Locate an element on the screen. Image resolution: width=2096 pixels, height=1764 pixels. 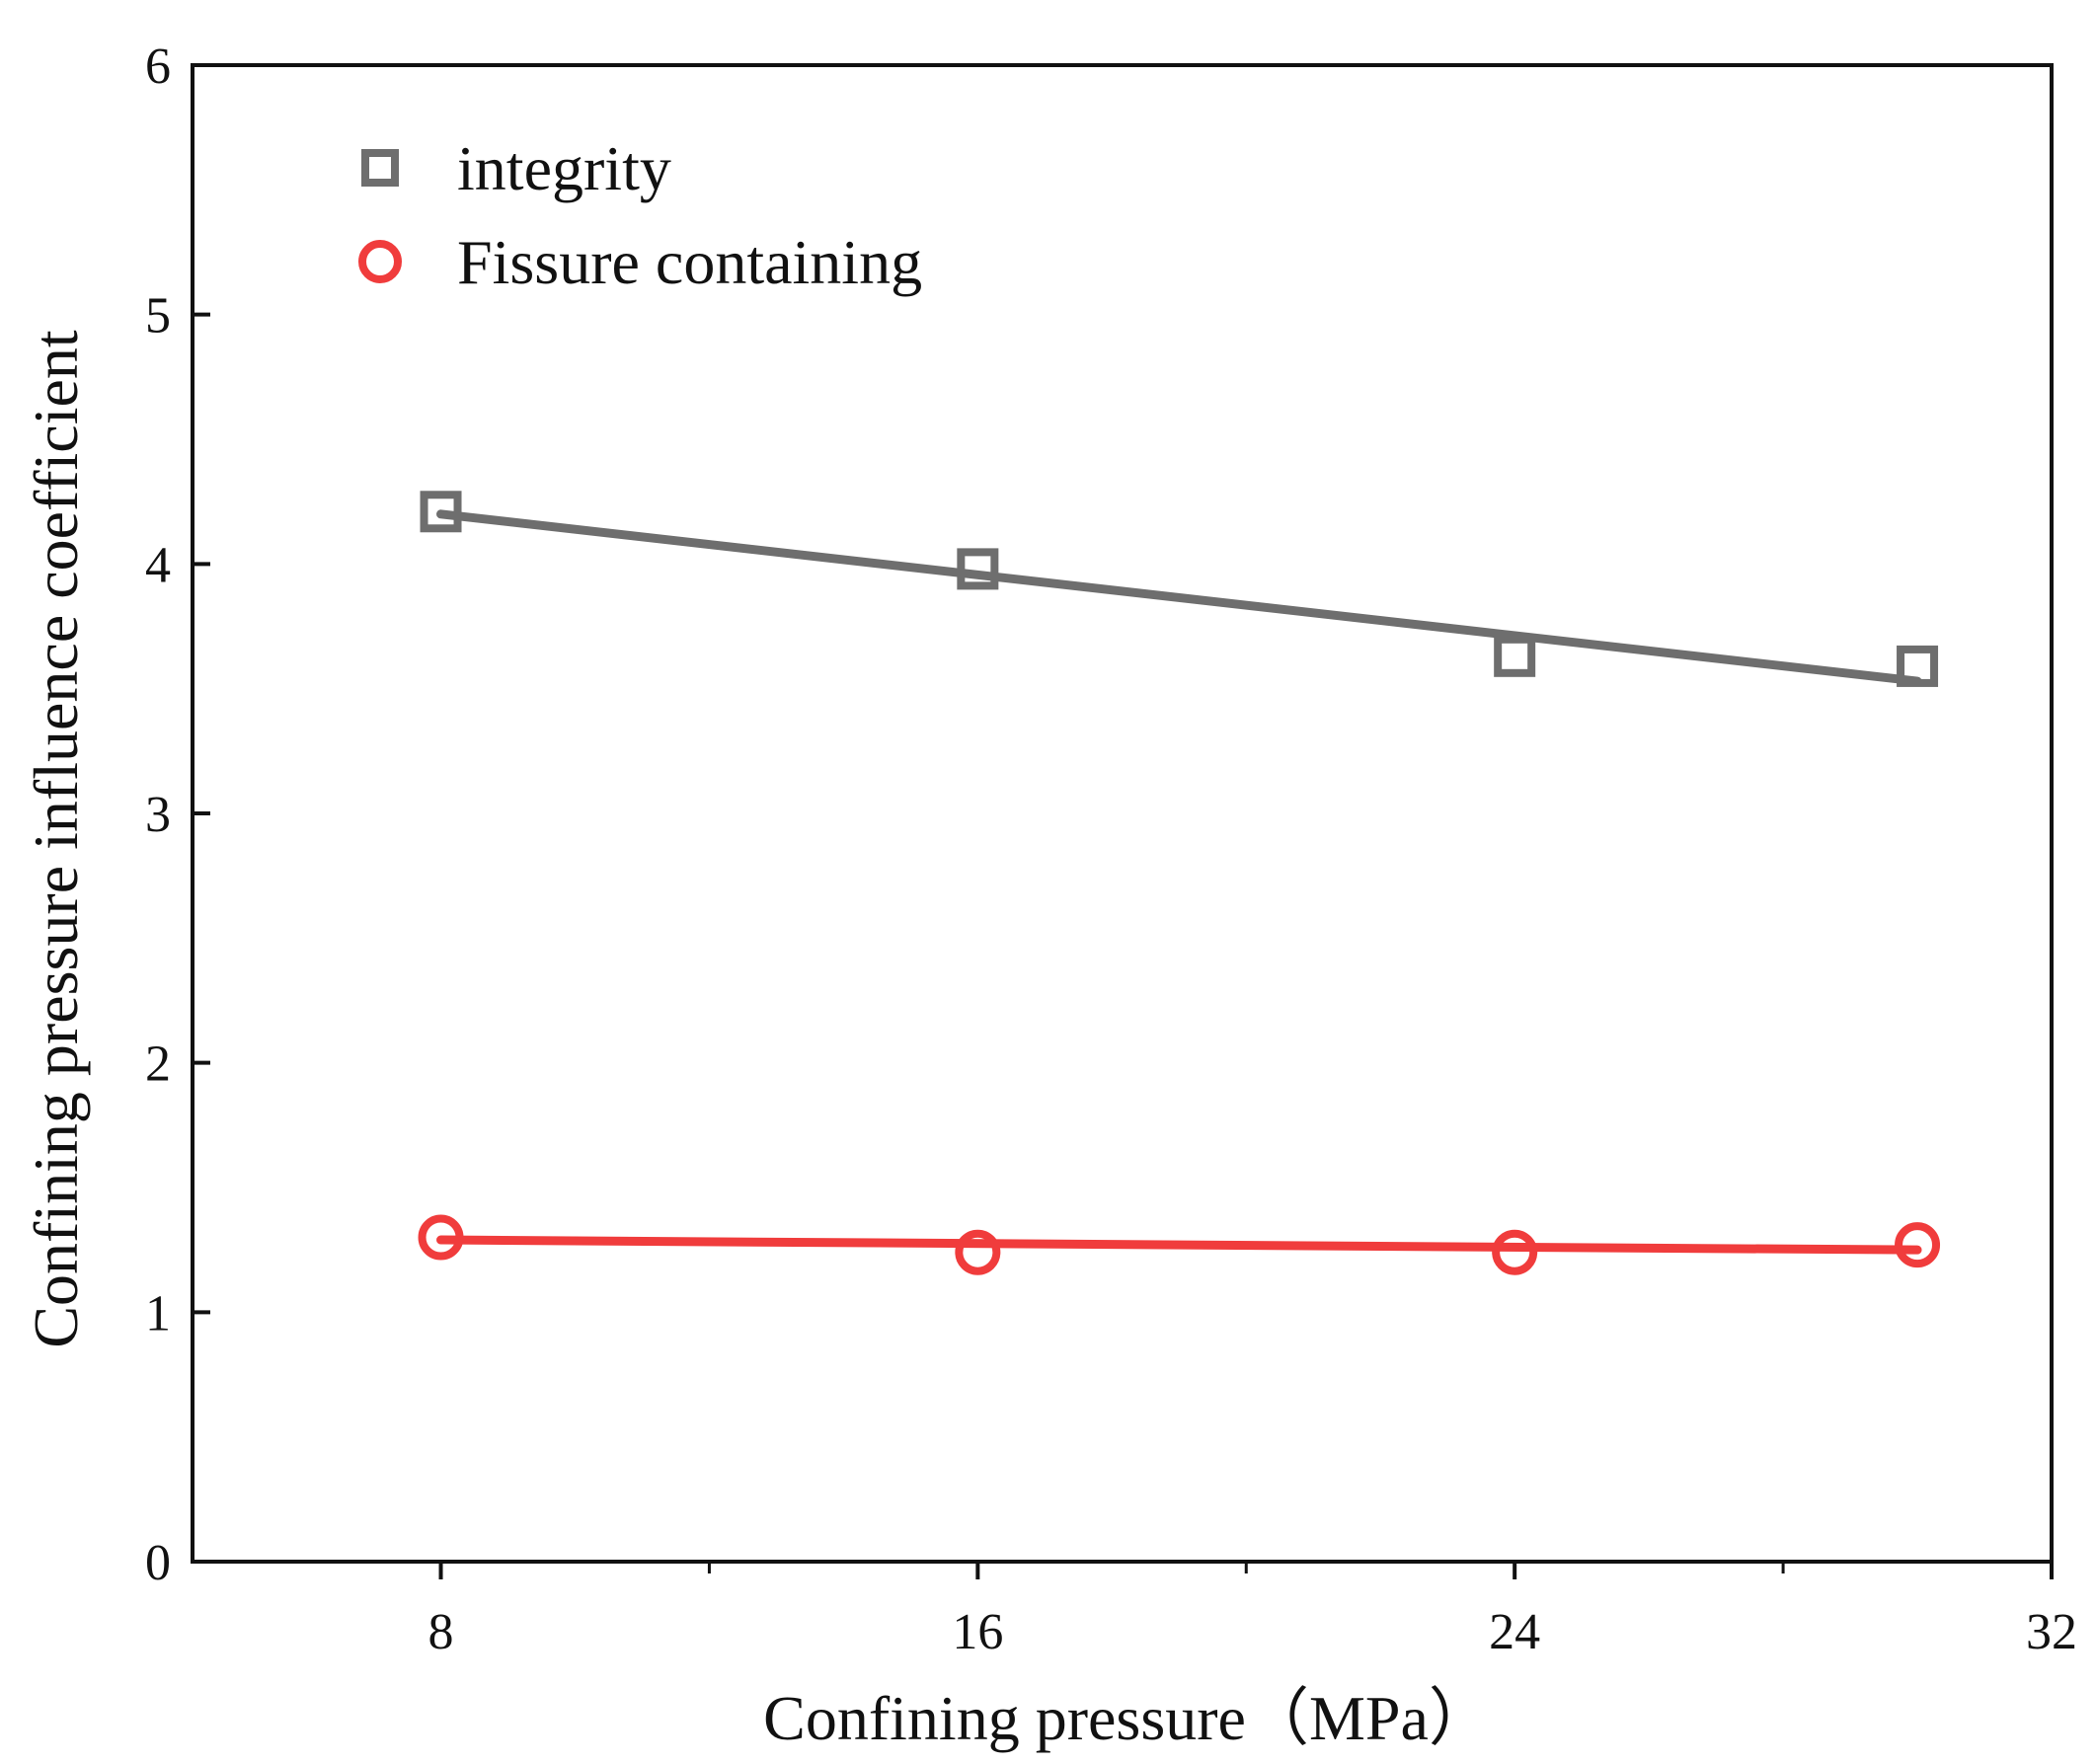
y-tick-label-6: 6 is located at coordinates (158, 66).